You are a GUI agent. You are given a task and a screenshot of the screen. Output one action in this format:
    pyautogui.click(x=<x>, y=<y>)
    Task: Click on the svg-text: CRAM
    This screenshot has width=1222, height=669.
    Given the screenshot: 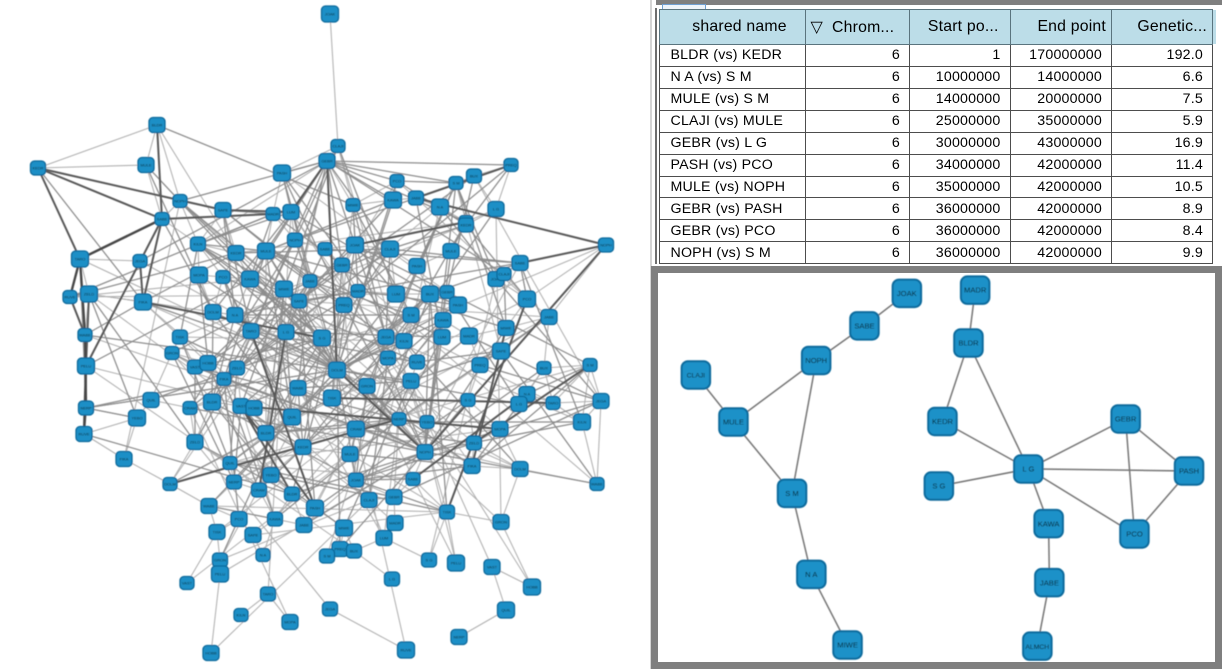 What is the action you would take?
    pyautogui.click(x=356, y=429)
    